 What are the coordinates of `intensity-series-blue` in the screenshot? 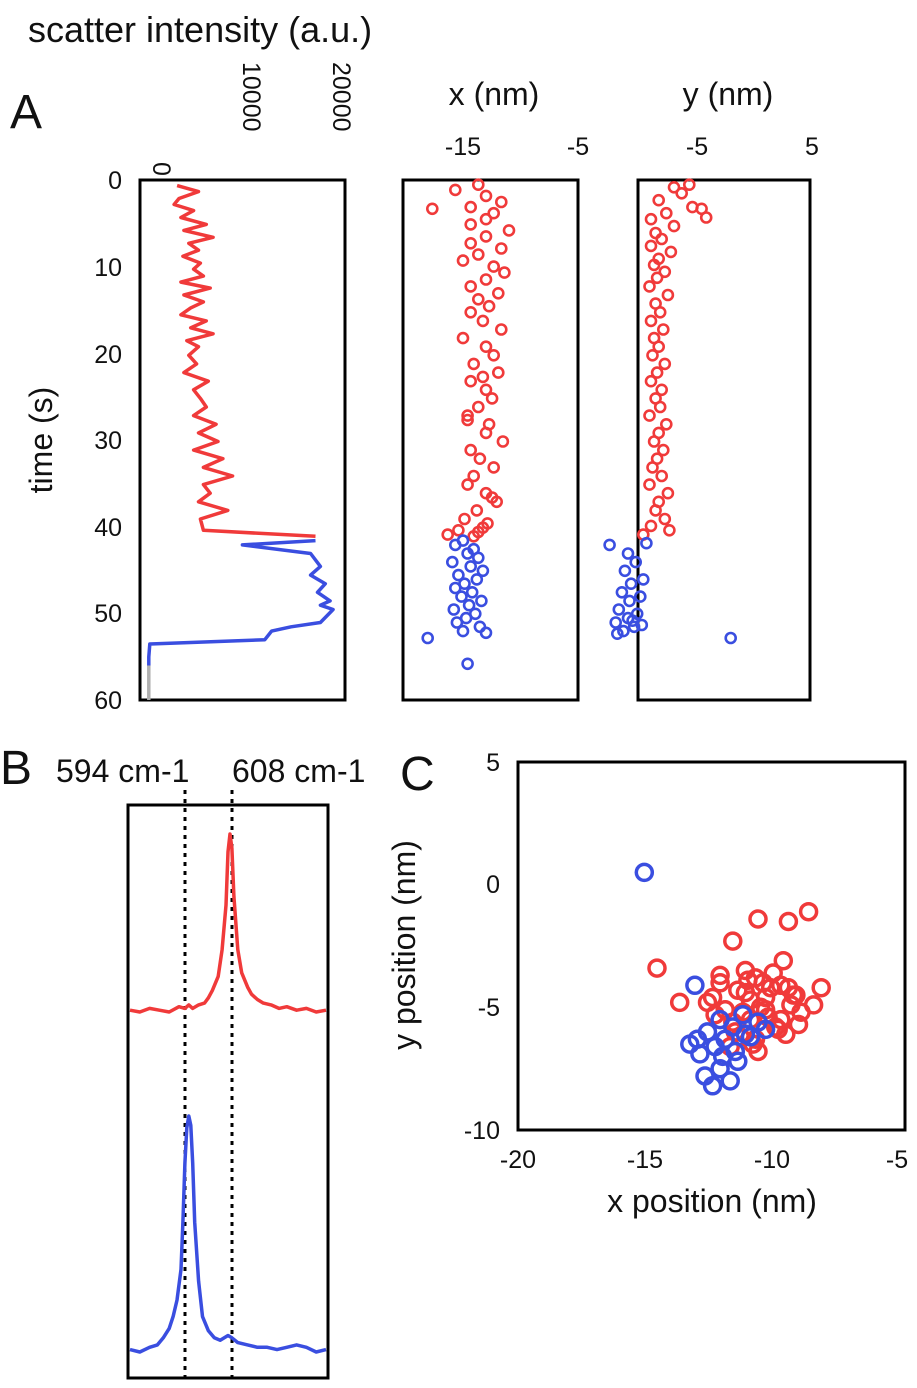 It's located at (241, 602).